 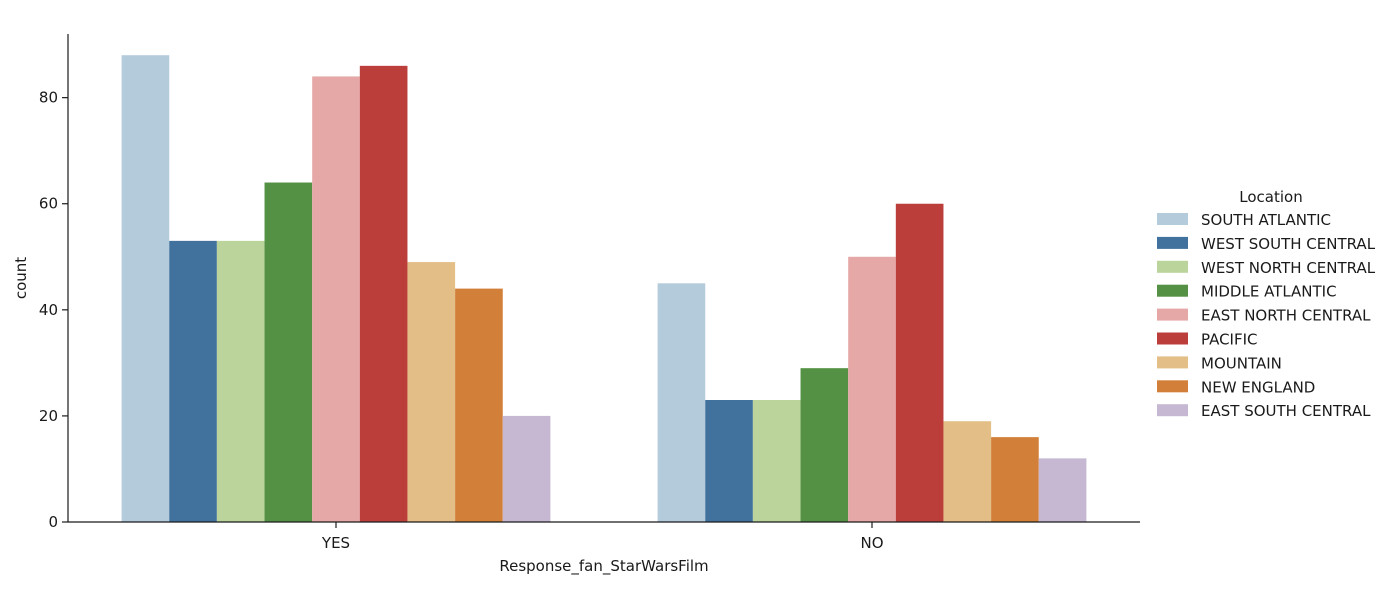 I want to click on y-axis-ticks: 0 20 40 60 80, so click(x=53, y=310).